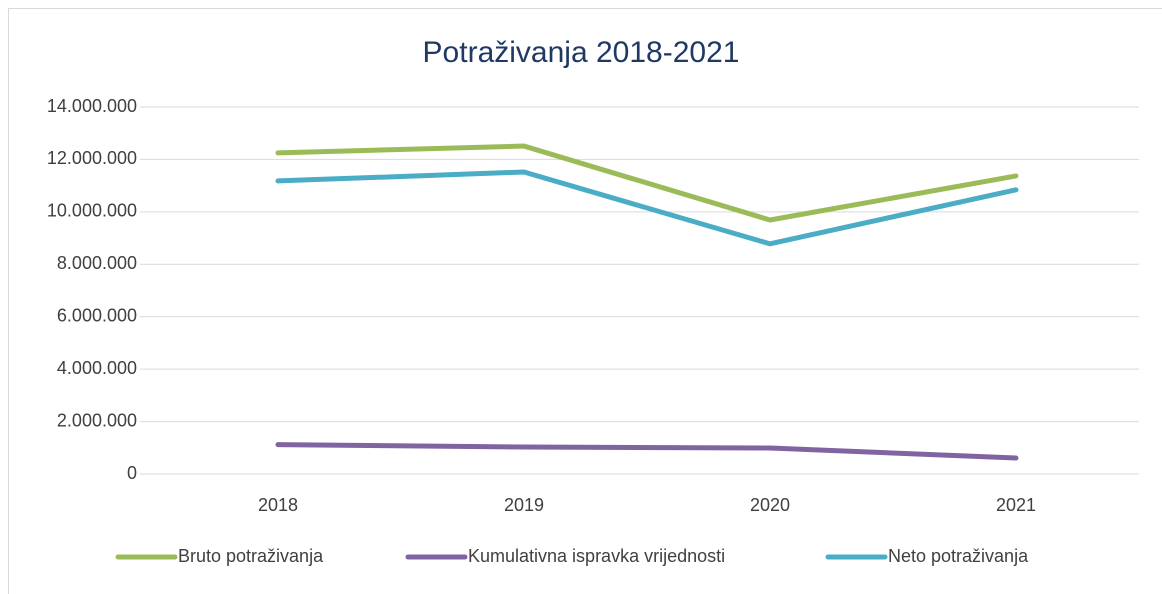  What do you see at coordinates (97, 263) in the screenshot?
I see `y-tick-label: 8.000.000` at bounding box center [97, 263].